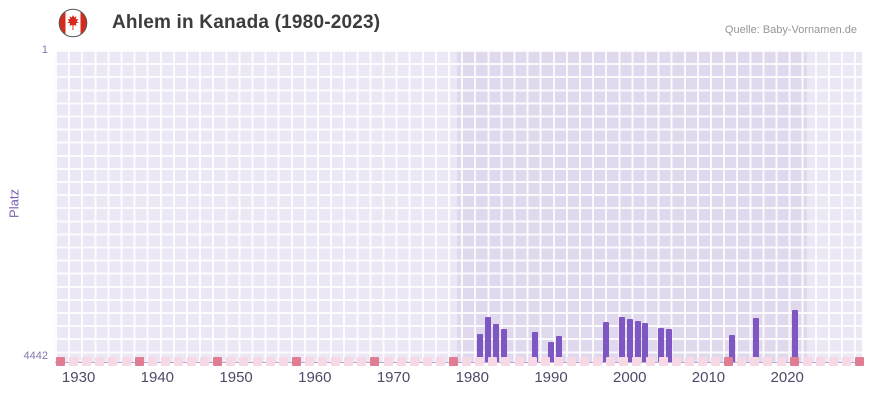 The image size is (873, 402). What do you see at coordinates (795, 335) in the screenshot?
I see `bar-2021` at bounding box center [795, 335].